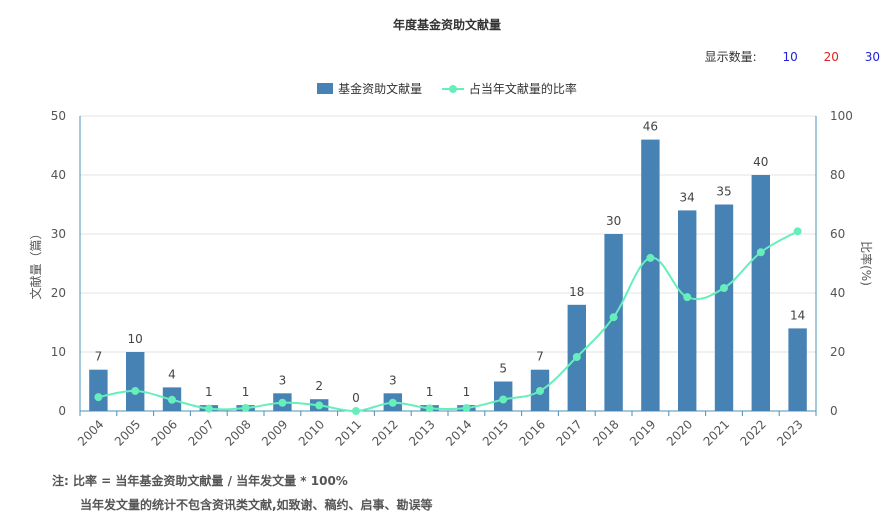  I want to click on x-tick-label: 2006, so click(164, 432).